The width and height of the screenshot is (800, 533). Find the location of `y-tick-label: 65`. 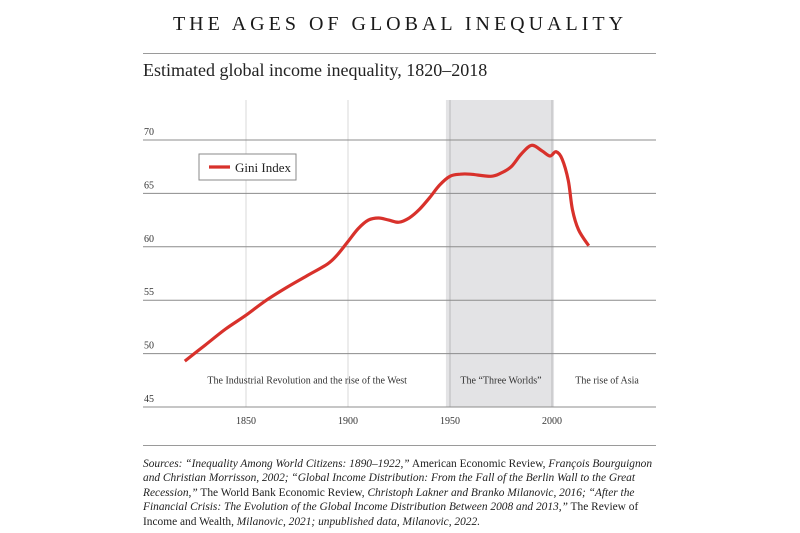

y-tick-label: 65 is located at coordinates (149, 185).